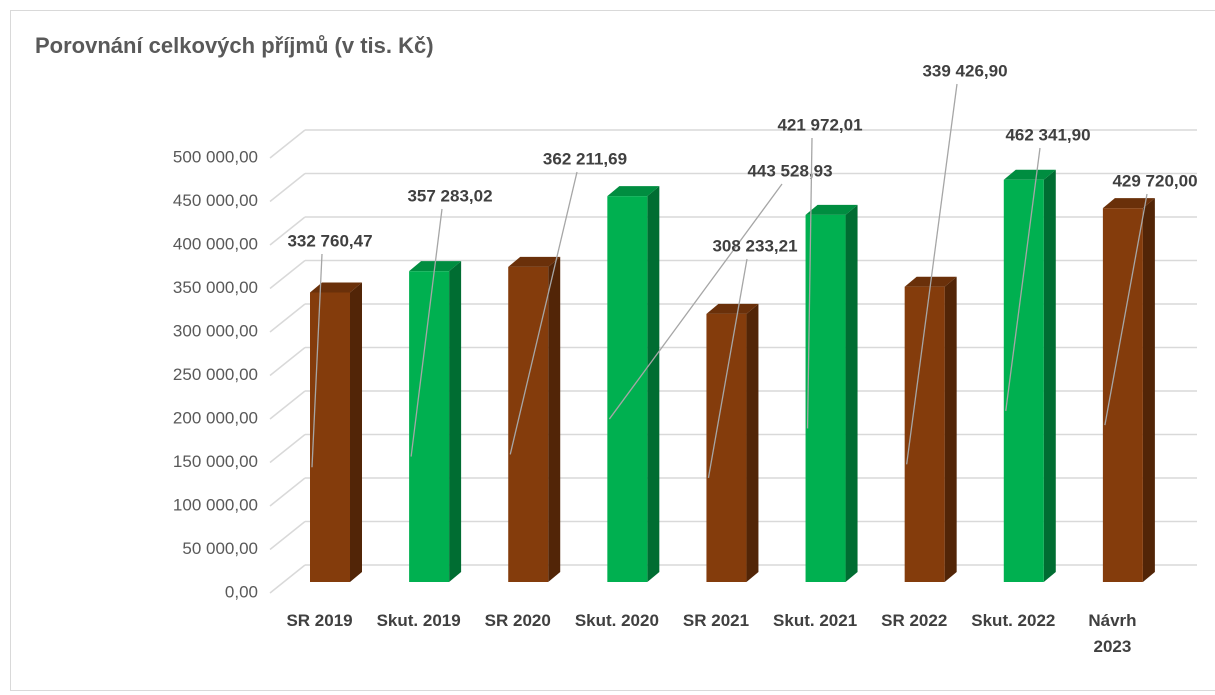 The height and width of the screenshot is (695, 1215). What do you see at coordinates (1154, 180) in the screenshot?
I see `data-label: 429 720,00` at bounding box center [1154, 180].